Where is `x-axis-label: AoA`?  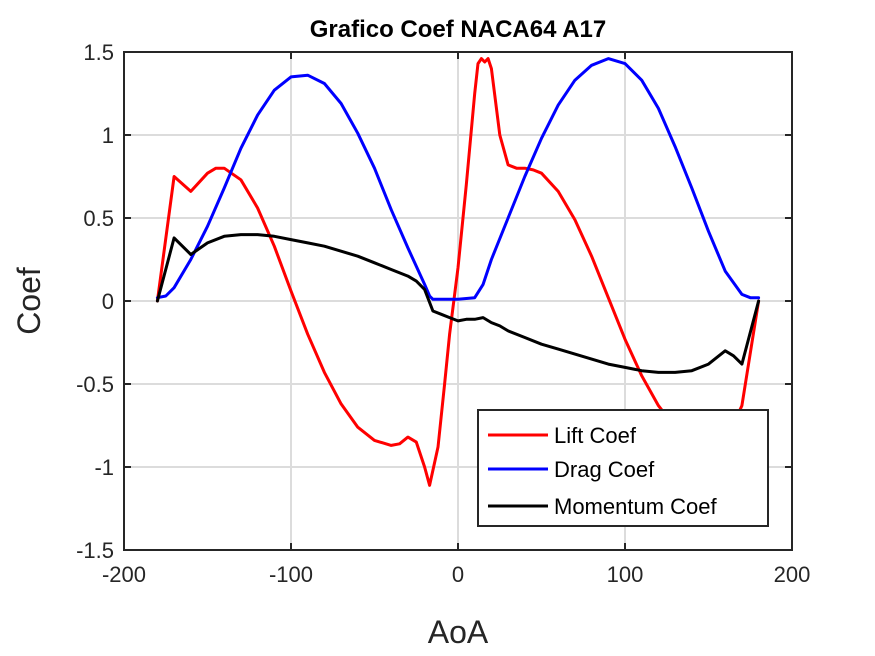
x-axis-label: AoA is located at coordinates (458, 632).